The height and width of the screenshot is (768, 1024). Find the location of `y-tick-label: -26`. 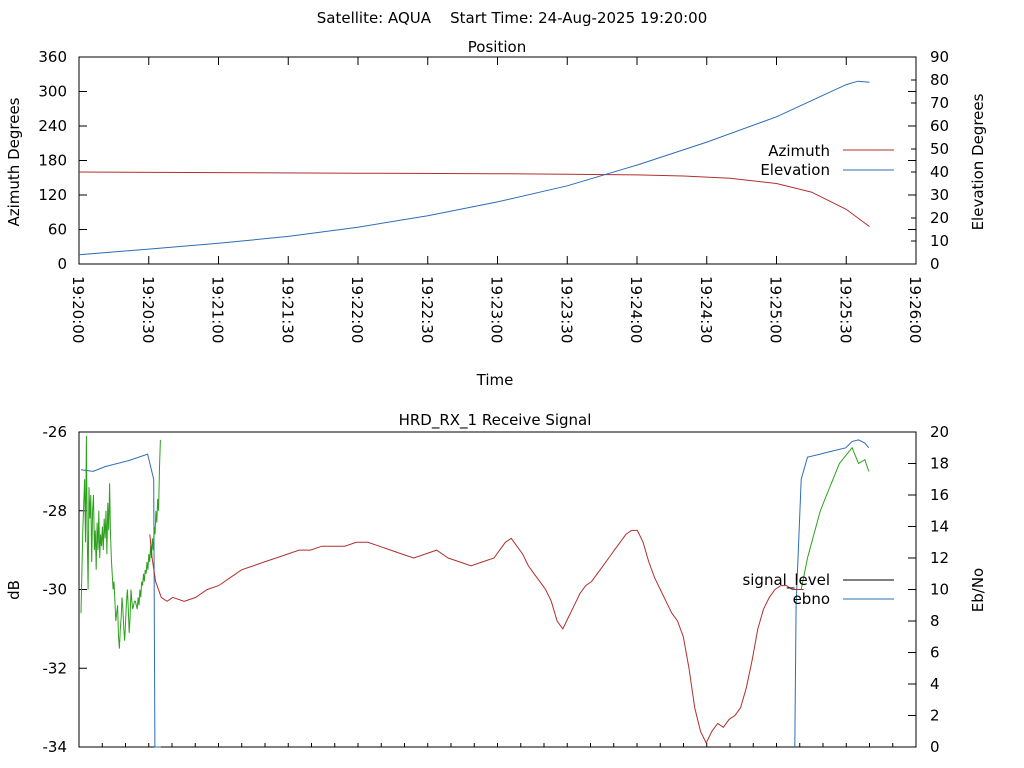

y-tick-label: -26 is located at coordinates (55, 432).